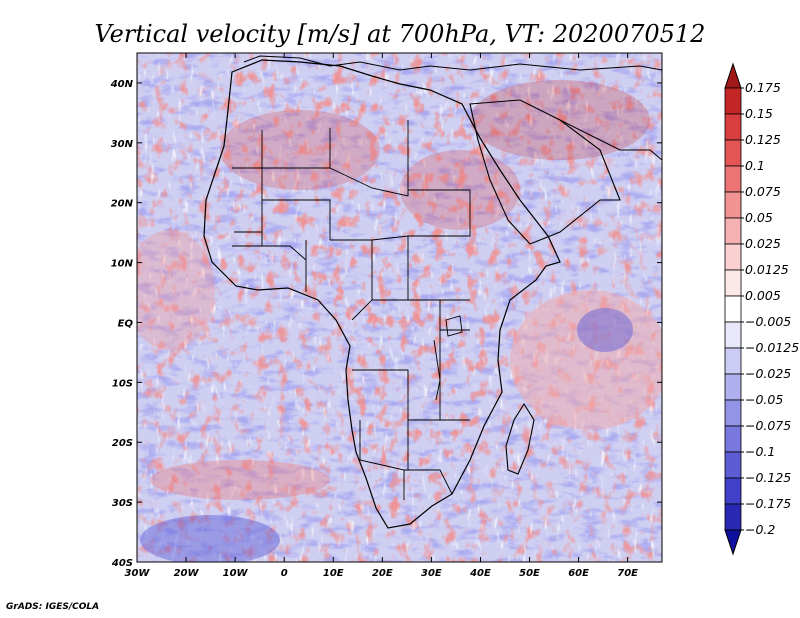 This screenshot has width=800, height=618. Describe the element at coordinates (122, 84) in the screenshot. I see `y-tick-label: 40N` at that location.